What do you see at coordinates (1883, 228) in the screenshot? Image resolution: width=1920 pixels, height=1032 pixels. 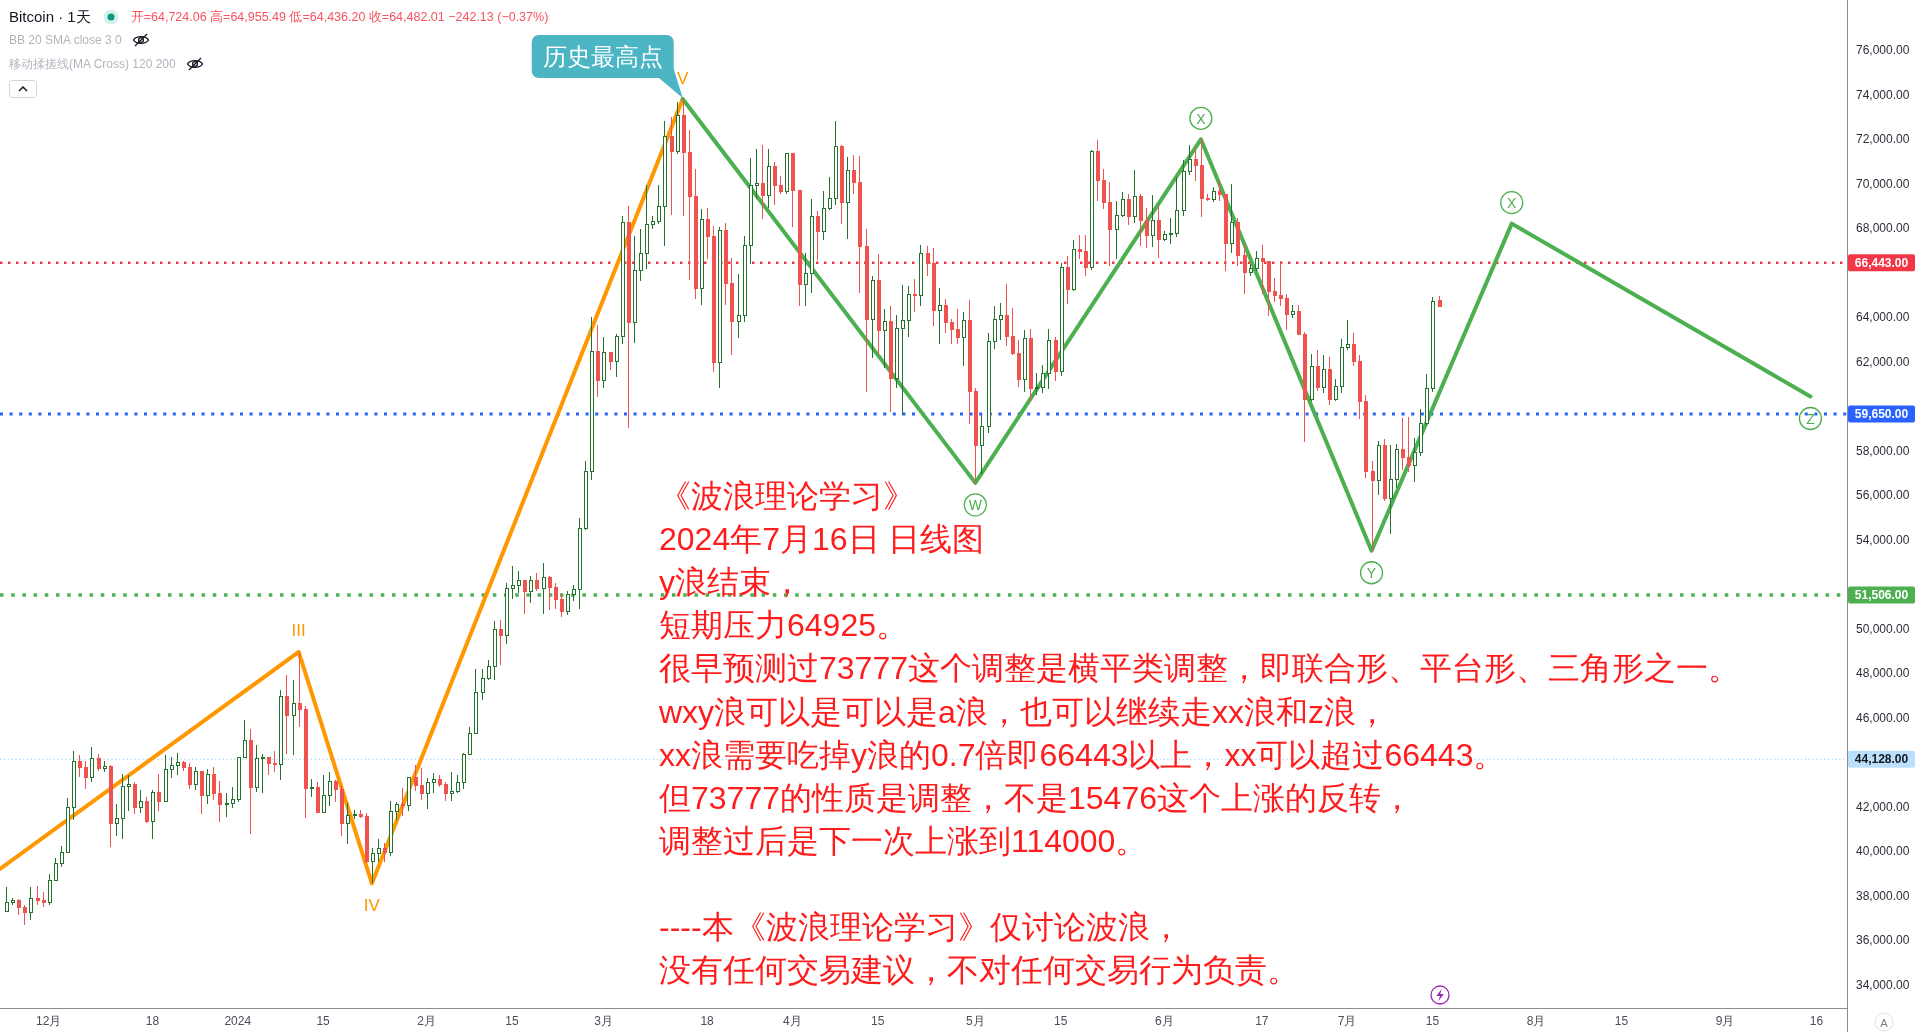 I see `y-tick-label: 68,000.00` at bounding box center [1883, 228].